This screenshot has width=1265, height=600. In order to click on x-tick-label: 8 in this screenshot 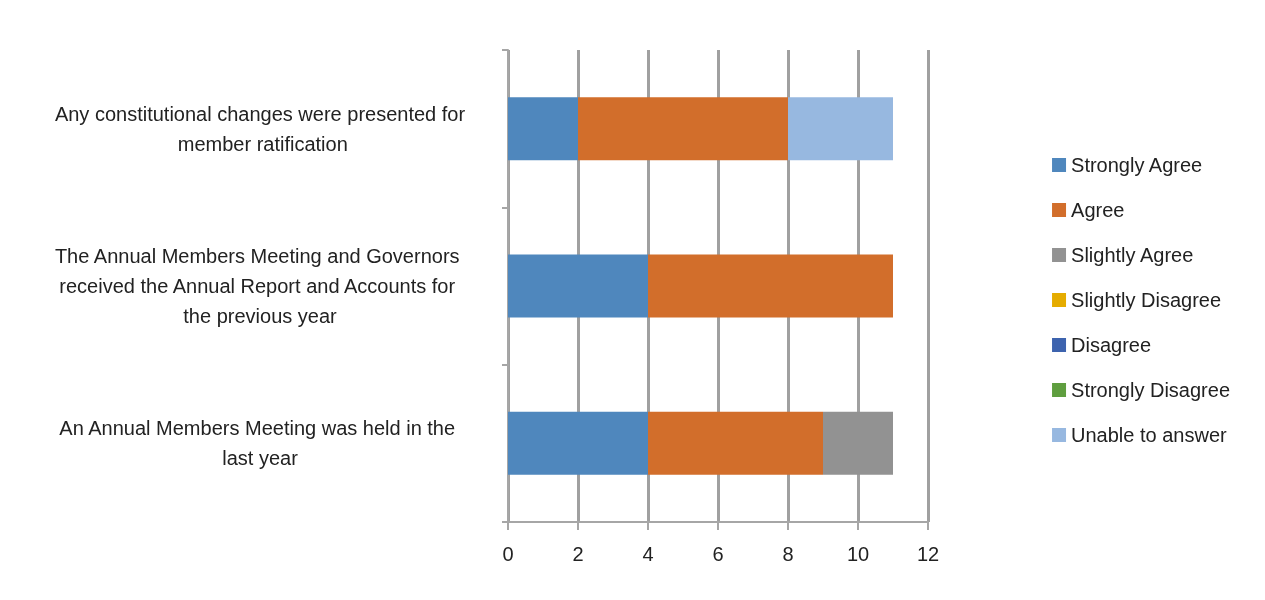, I will do `click(788, 554)`.